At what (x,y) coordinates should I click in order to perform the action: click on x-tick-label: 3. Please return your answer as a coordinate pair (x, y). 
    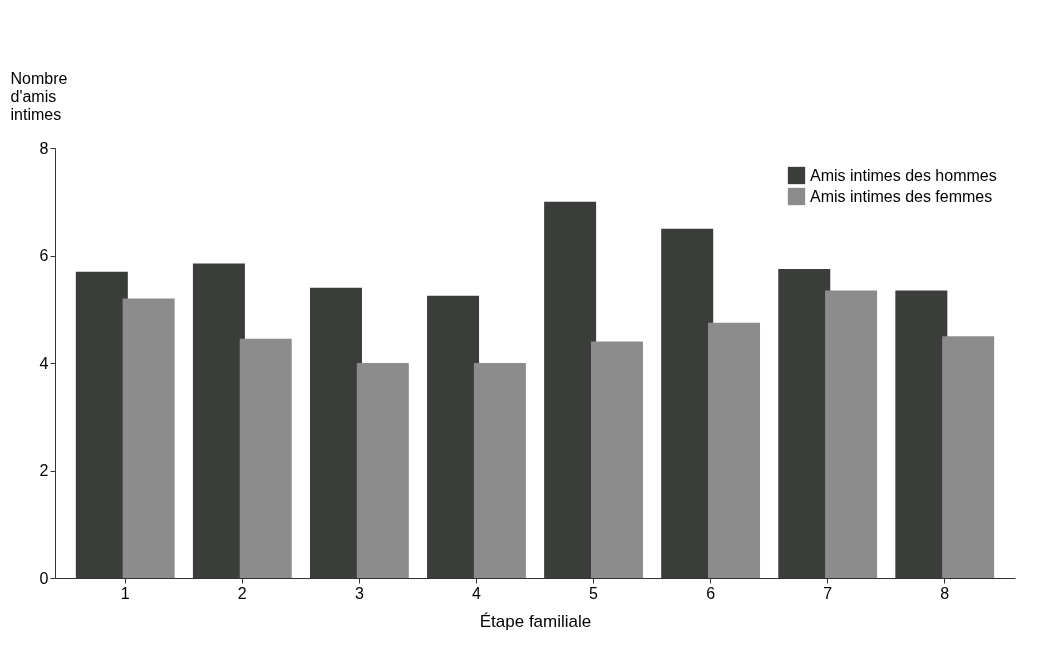
    Looking at the image, I should click on (359, 593).